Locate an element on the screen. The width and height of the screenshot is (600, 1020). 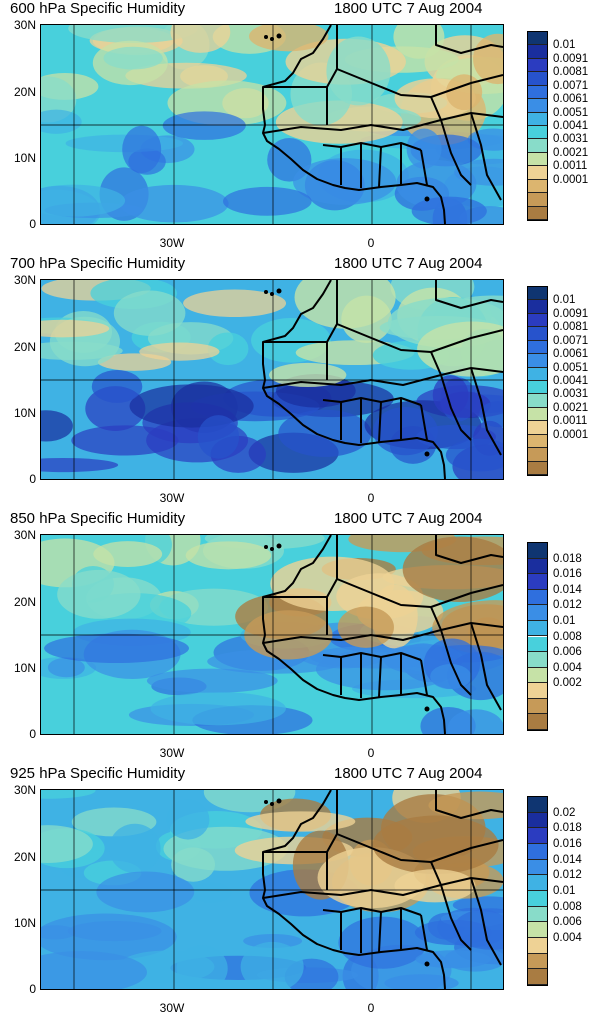
coastlines is located at coordinates (382, 634).